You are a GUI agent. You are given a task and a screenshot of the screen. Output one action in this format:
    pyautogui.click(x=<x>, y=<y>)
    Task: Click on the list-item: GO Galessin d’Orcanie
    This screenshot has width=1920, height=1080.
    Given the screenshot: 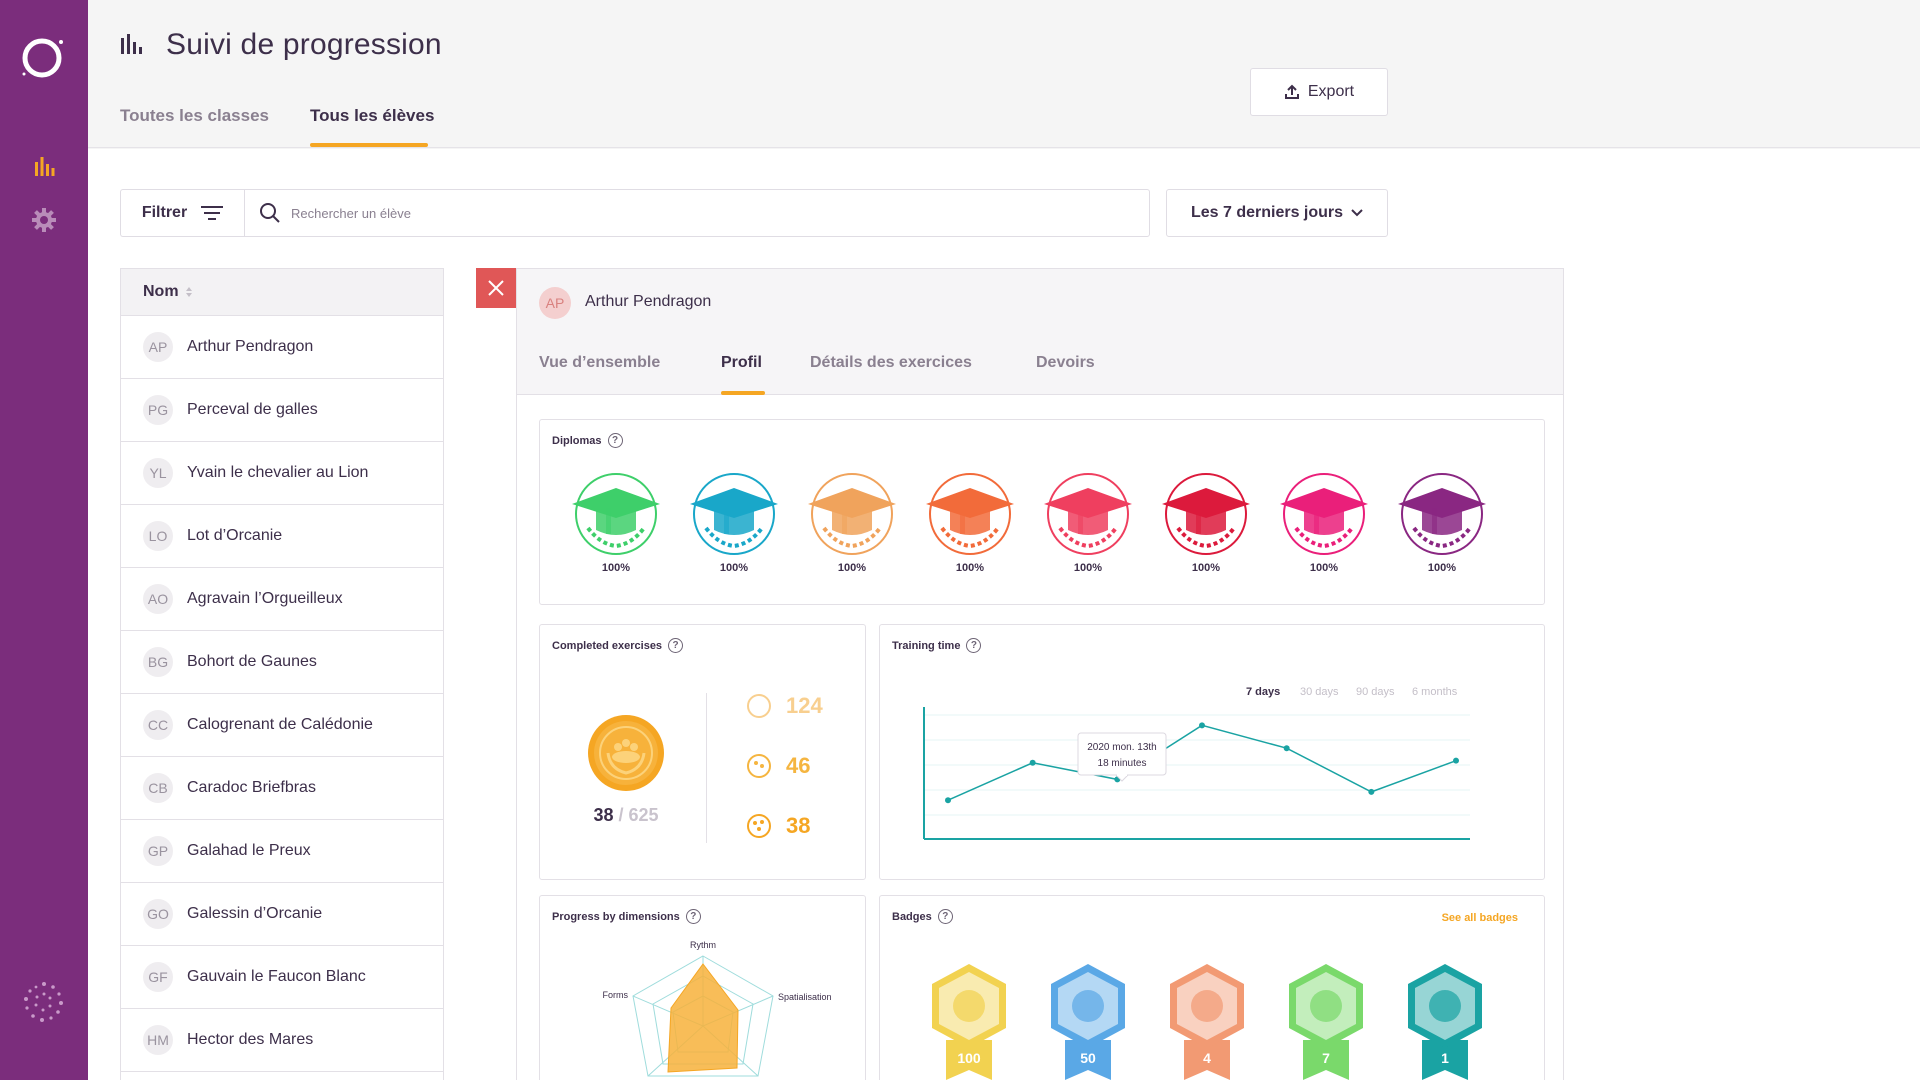 What is the action you would take?
    pyautogui.click(x=282, y=914)
    